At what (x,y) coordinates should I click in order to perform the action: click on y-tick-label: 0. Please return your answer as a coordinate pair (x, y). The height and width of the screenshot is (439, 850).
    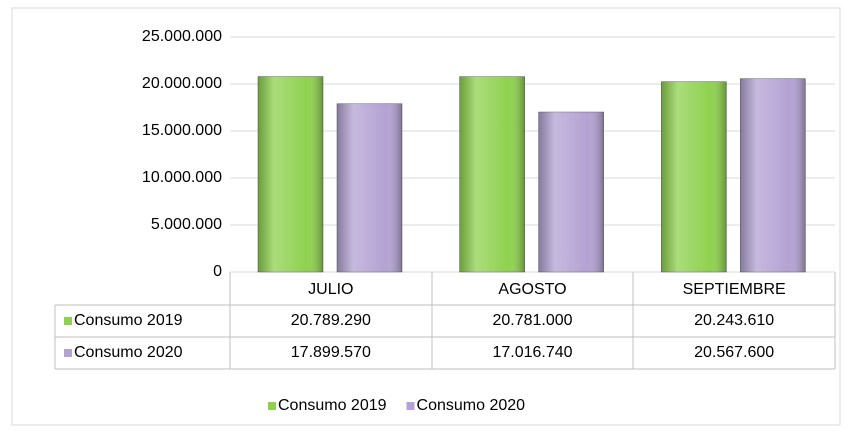
    Looking at the image, I should click on (217, 271).